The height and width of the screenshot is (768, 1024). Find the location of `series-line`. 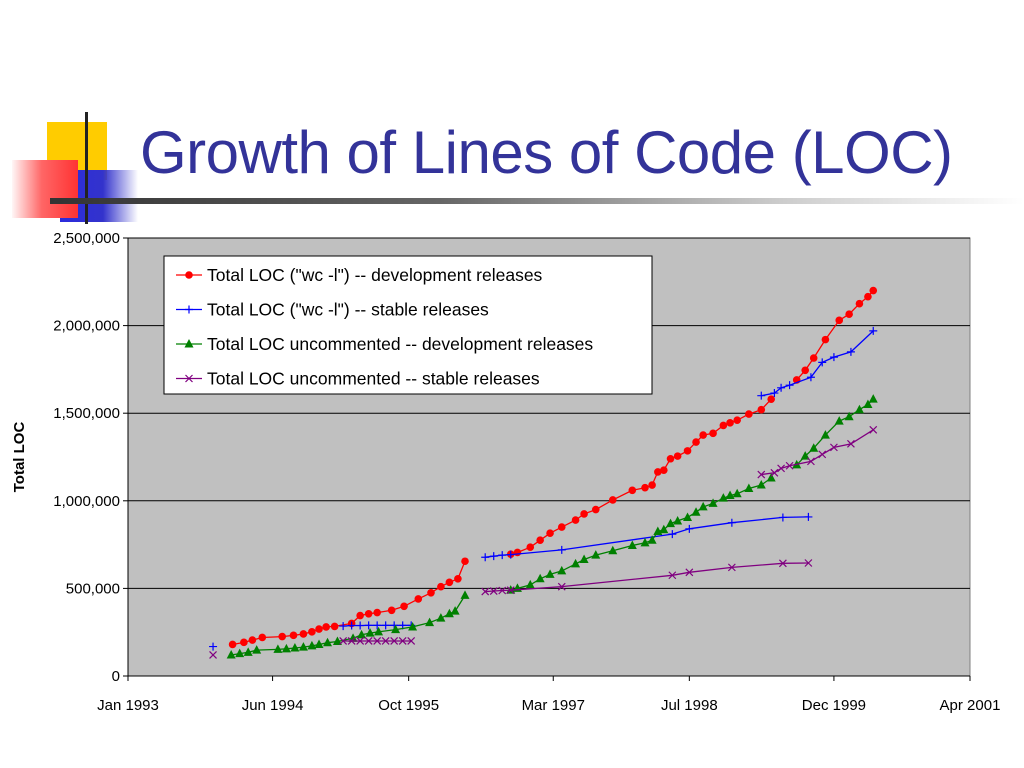

series-line is located at coordinates (647, 577).